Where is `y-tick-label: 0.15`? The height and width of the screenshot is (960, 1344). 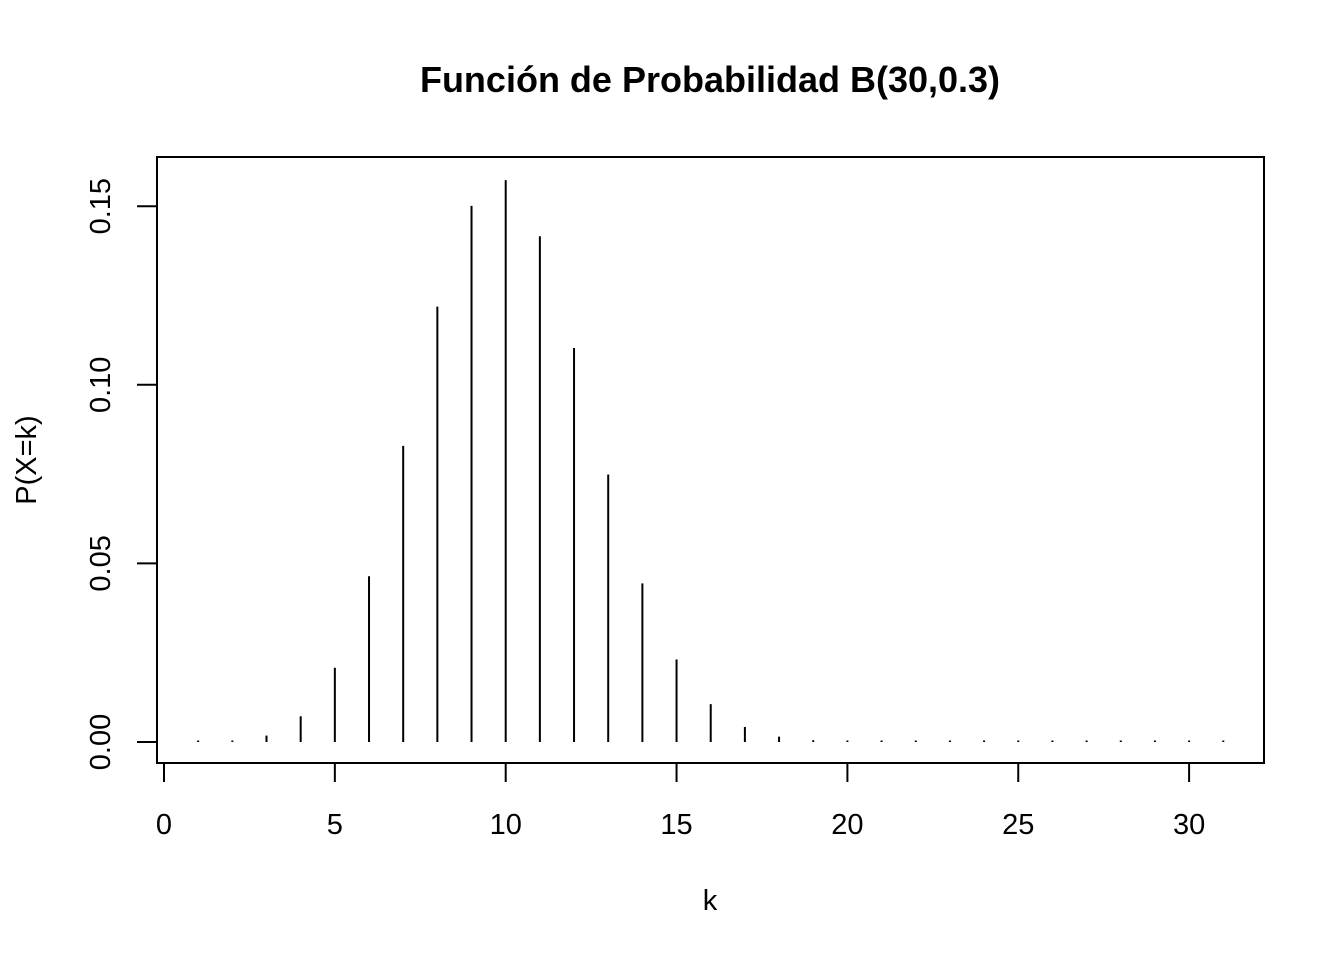
y-tick-label: 0.15 is located at coordinates (101, 206).